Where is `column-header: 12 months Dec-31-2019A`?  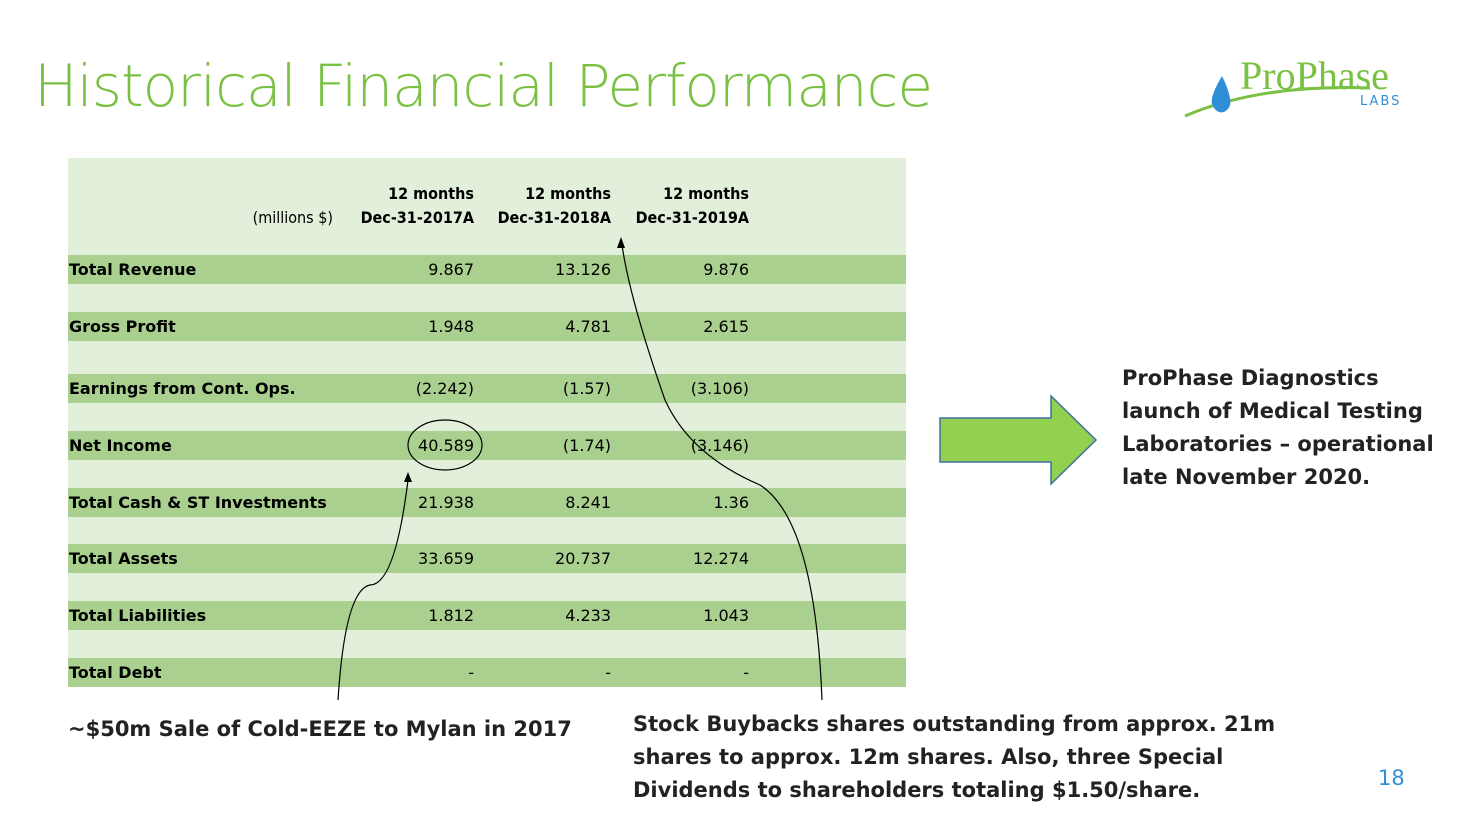 column-header: 12 months Dec-31-2019A is located at coordinates (692, 205).